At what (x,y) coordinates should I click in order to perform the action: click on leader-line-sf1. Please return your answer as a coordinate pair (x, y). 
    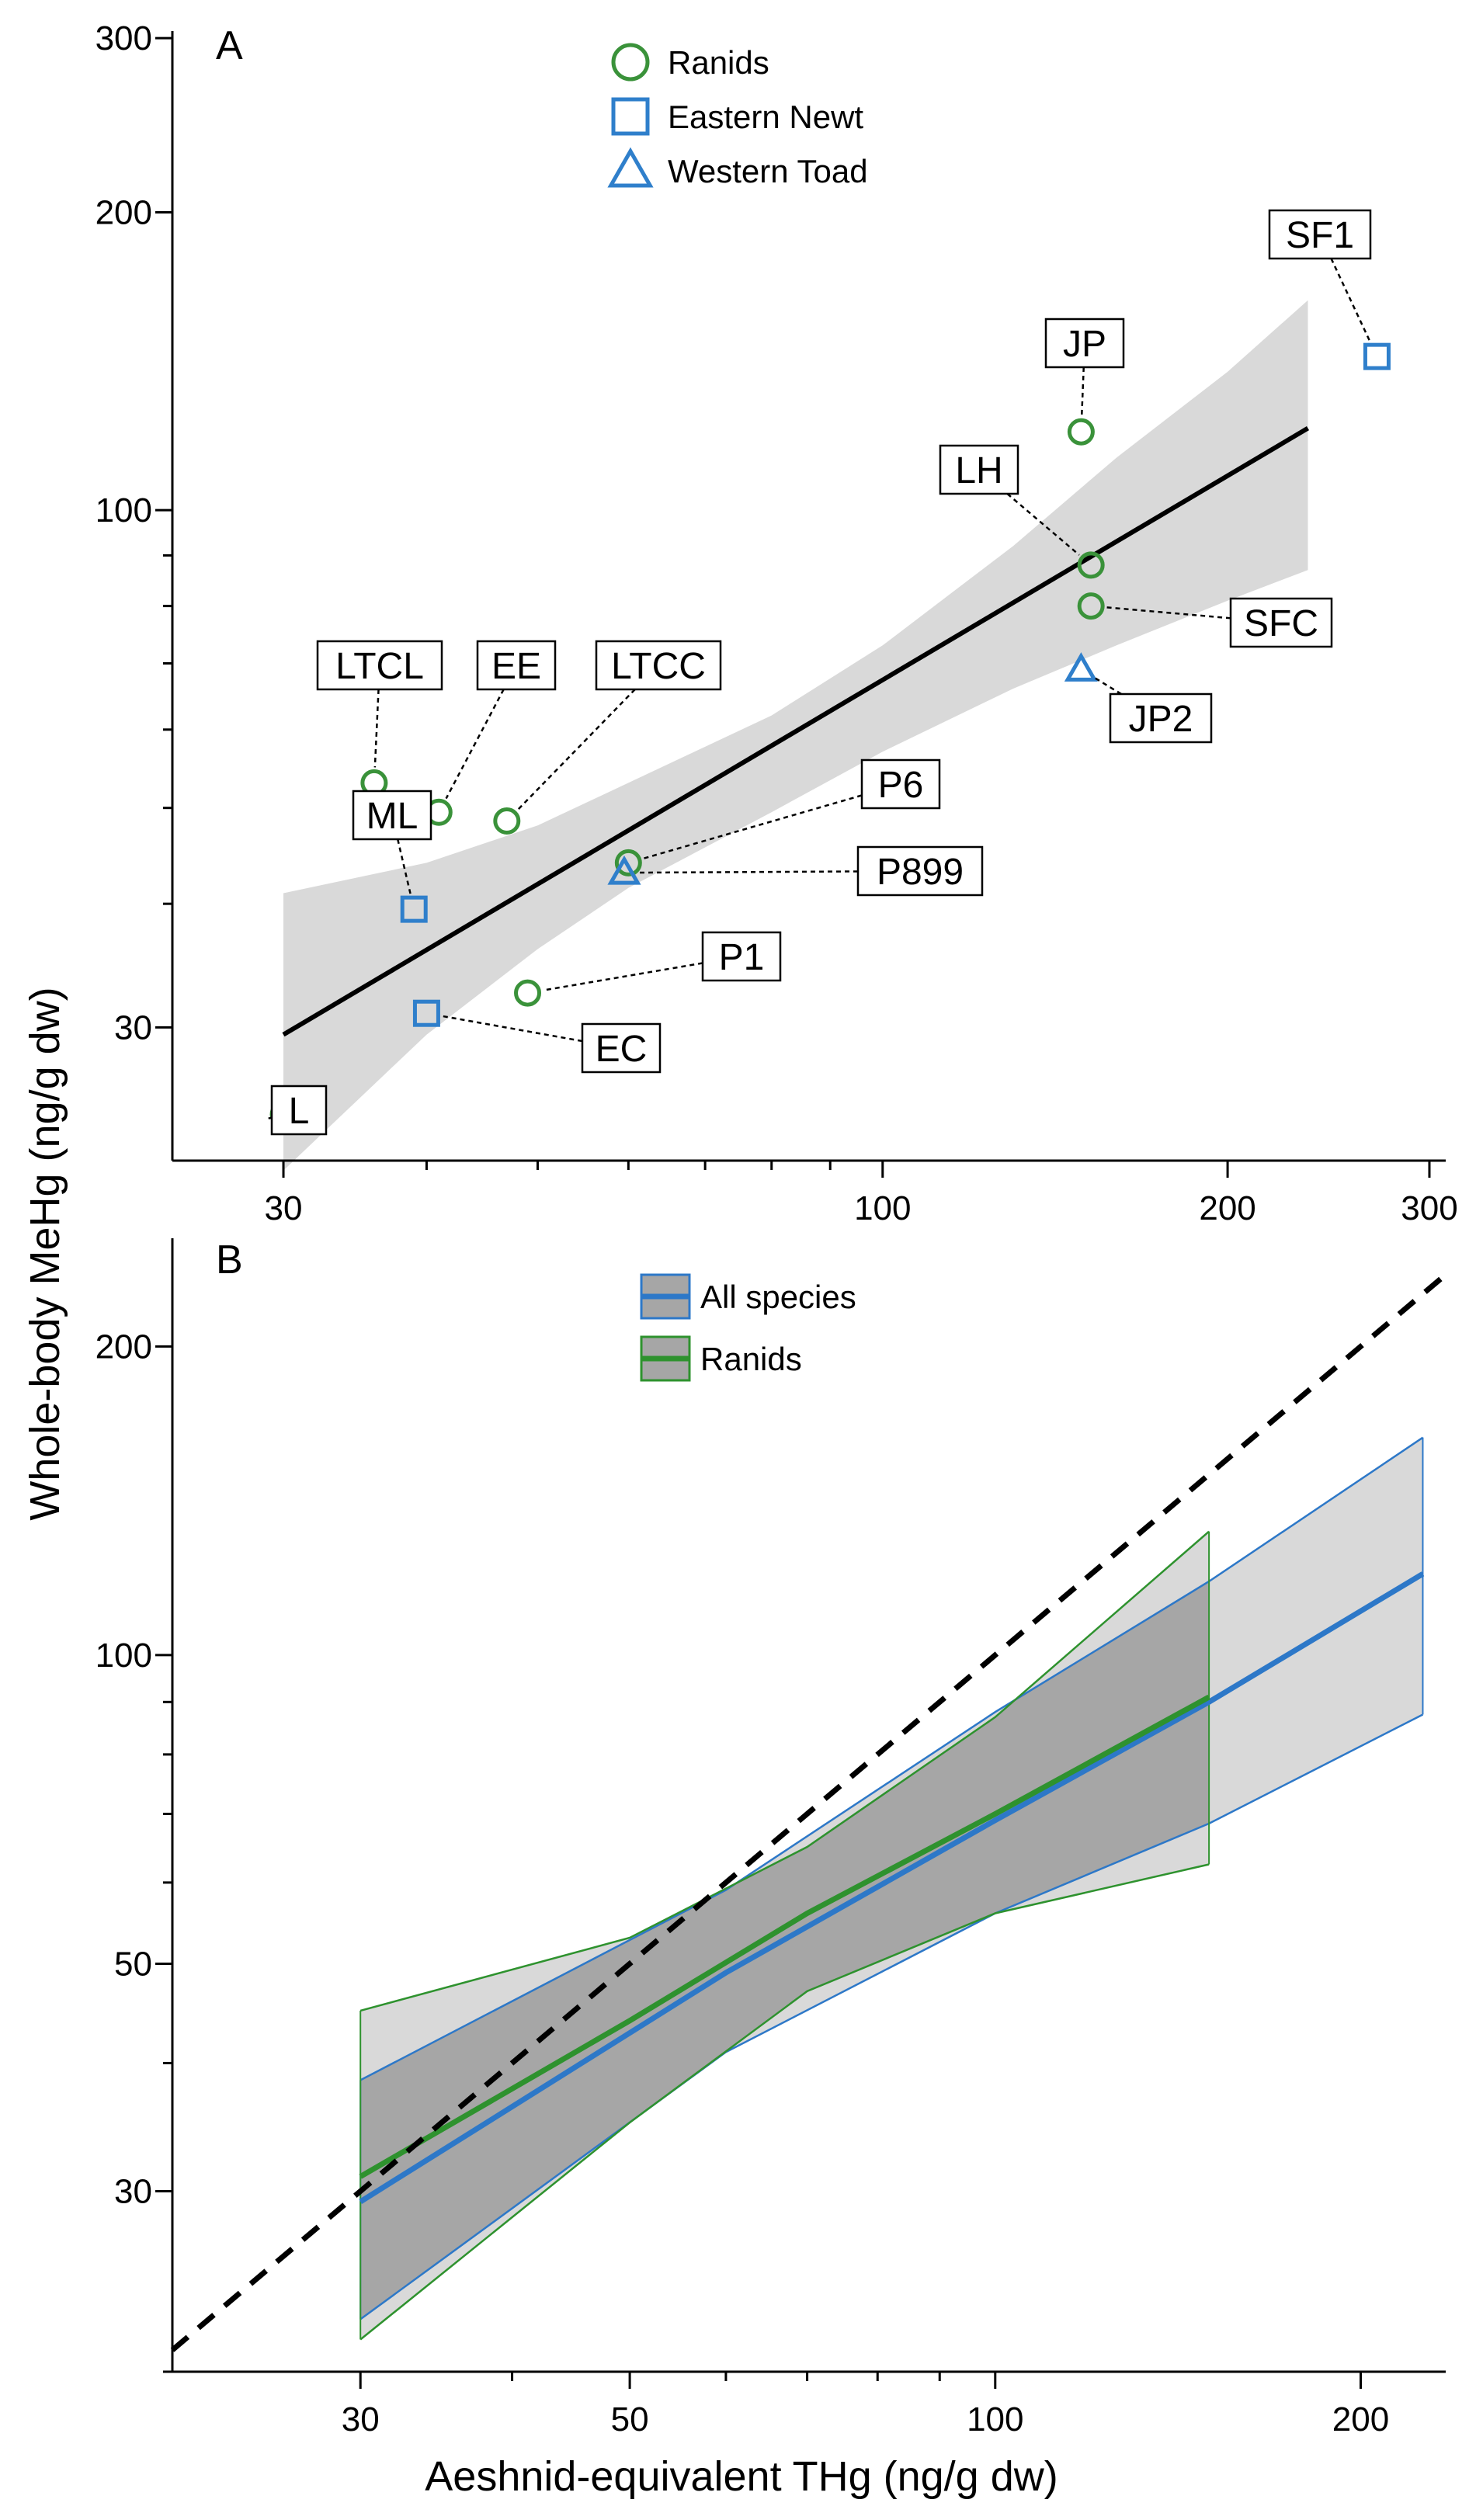
    Looking at the image, I should click on (1351, 300).